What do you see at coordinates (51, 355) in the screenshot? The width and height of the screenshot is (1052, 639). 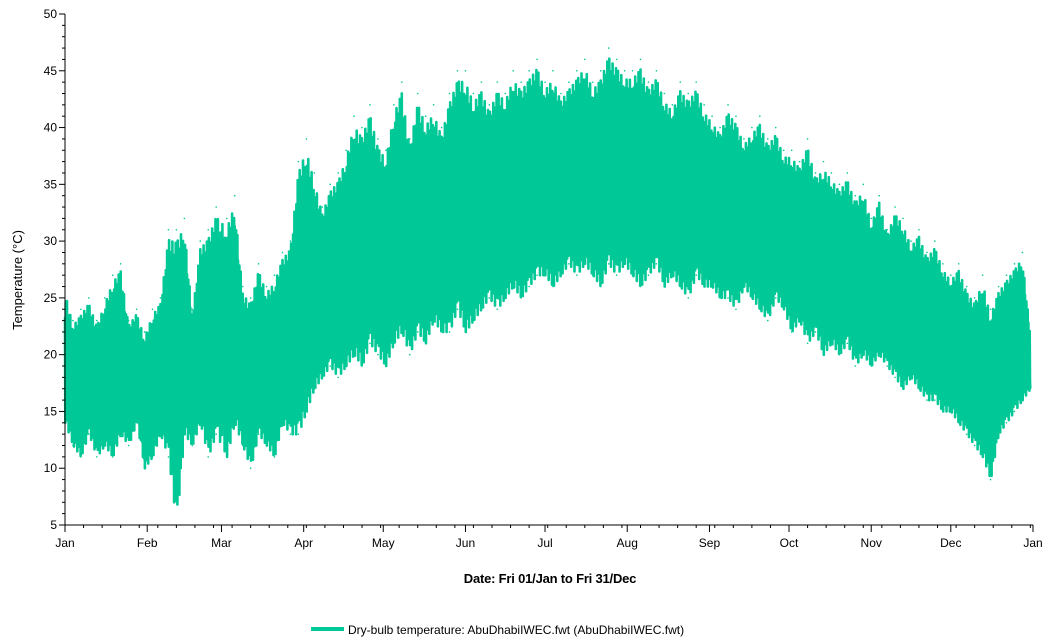 I see `y-tick-label: 20` at bounding box center [51, 355].